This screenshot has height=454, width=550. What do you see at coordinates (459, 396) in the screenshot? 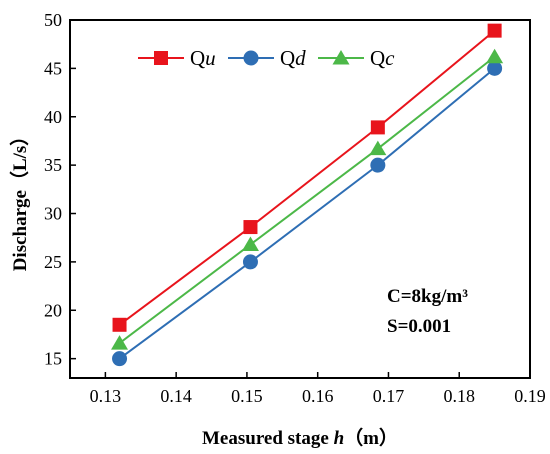
I see `x-tick-label: 0.18` at bounding box center [459, 396].